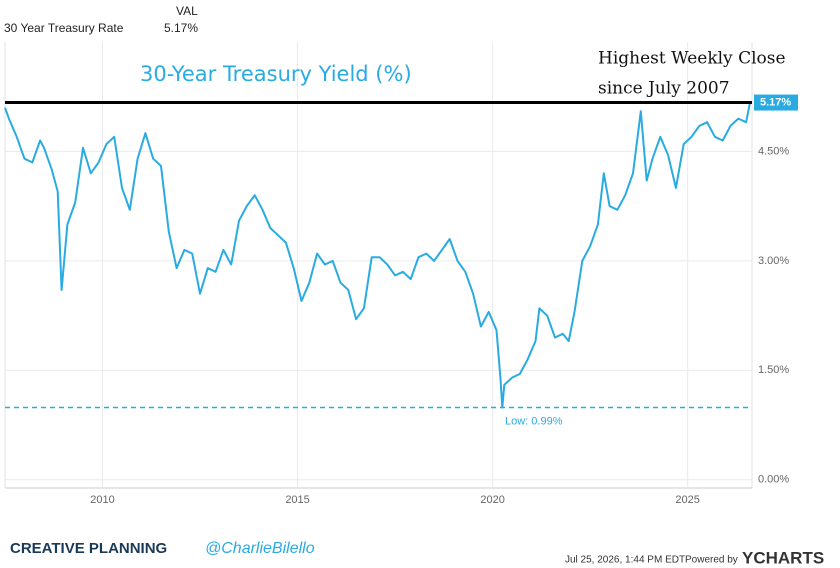 This screenshot has width=840, height=568. I want to click on y-tick-label: 4.50%, so click(773, 151).